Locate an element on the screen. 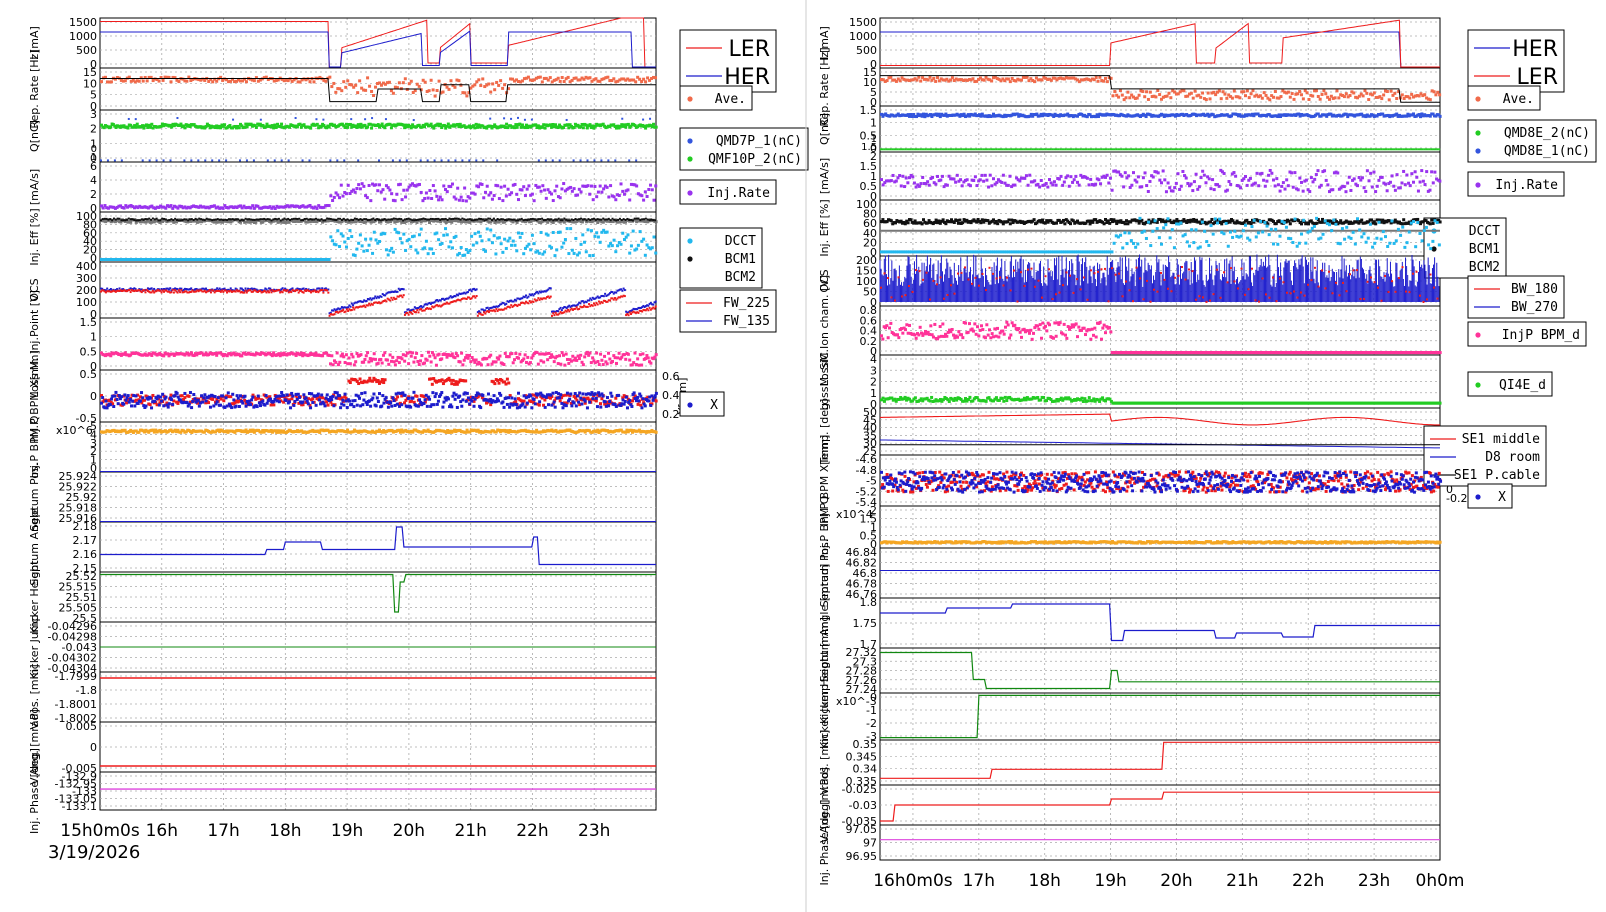  y-tick-label: 0.8 is located at coordinates (869, 310).